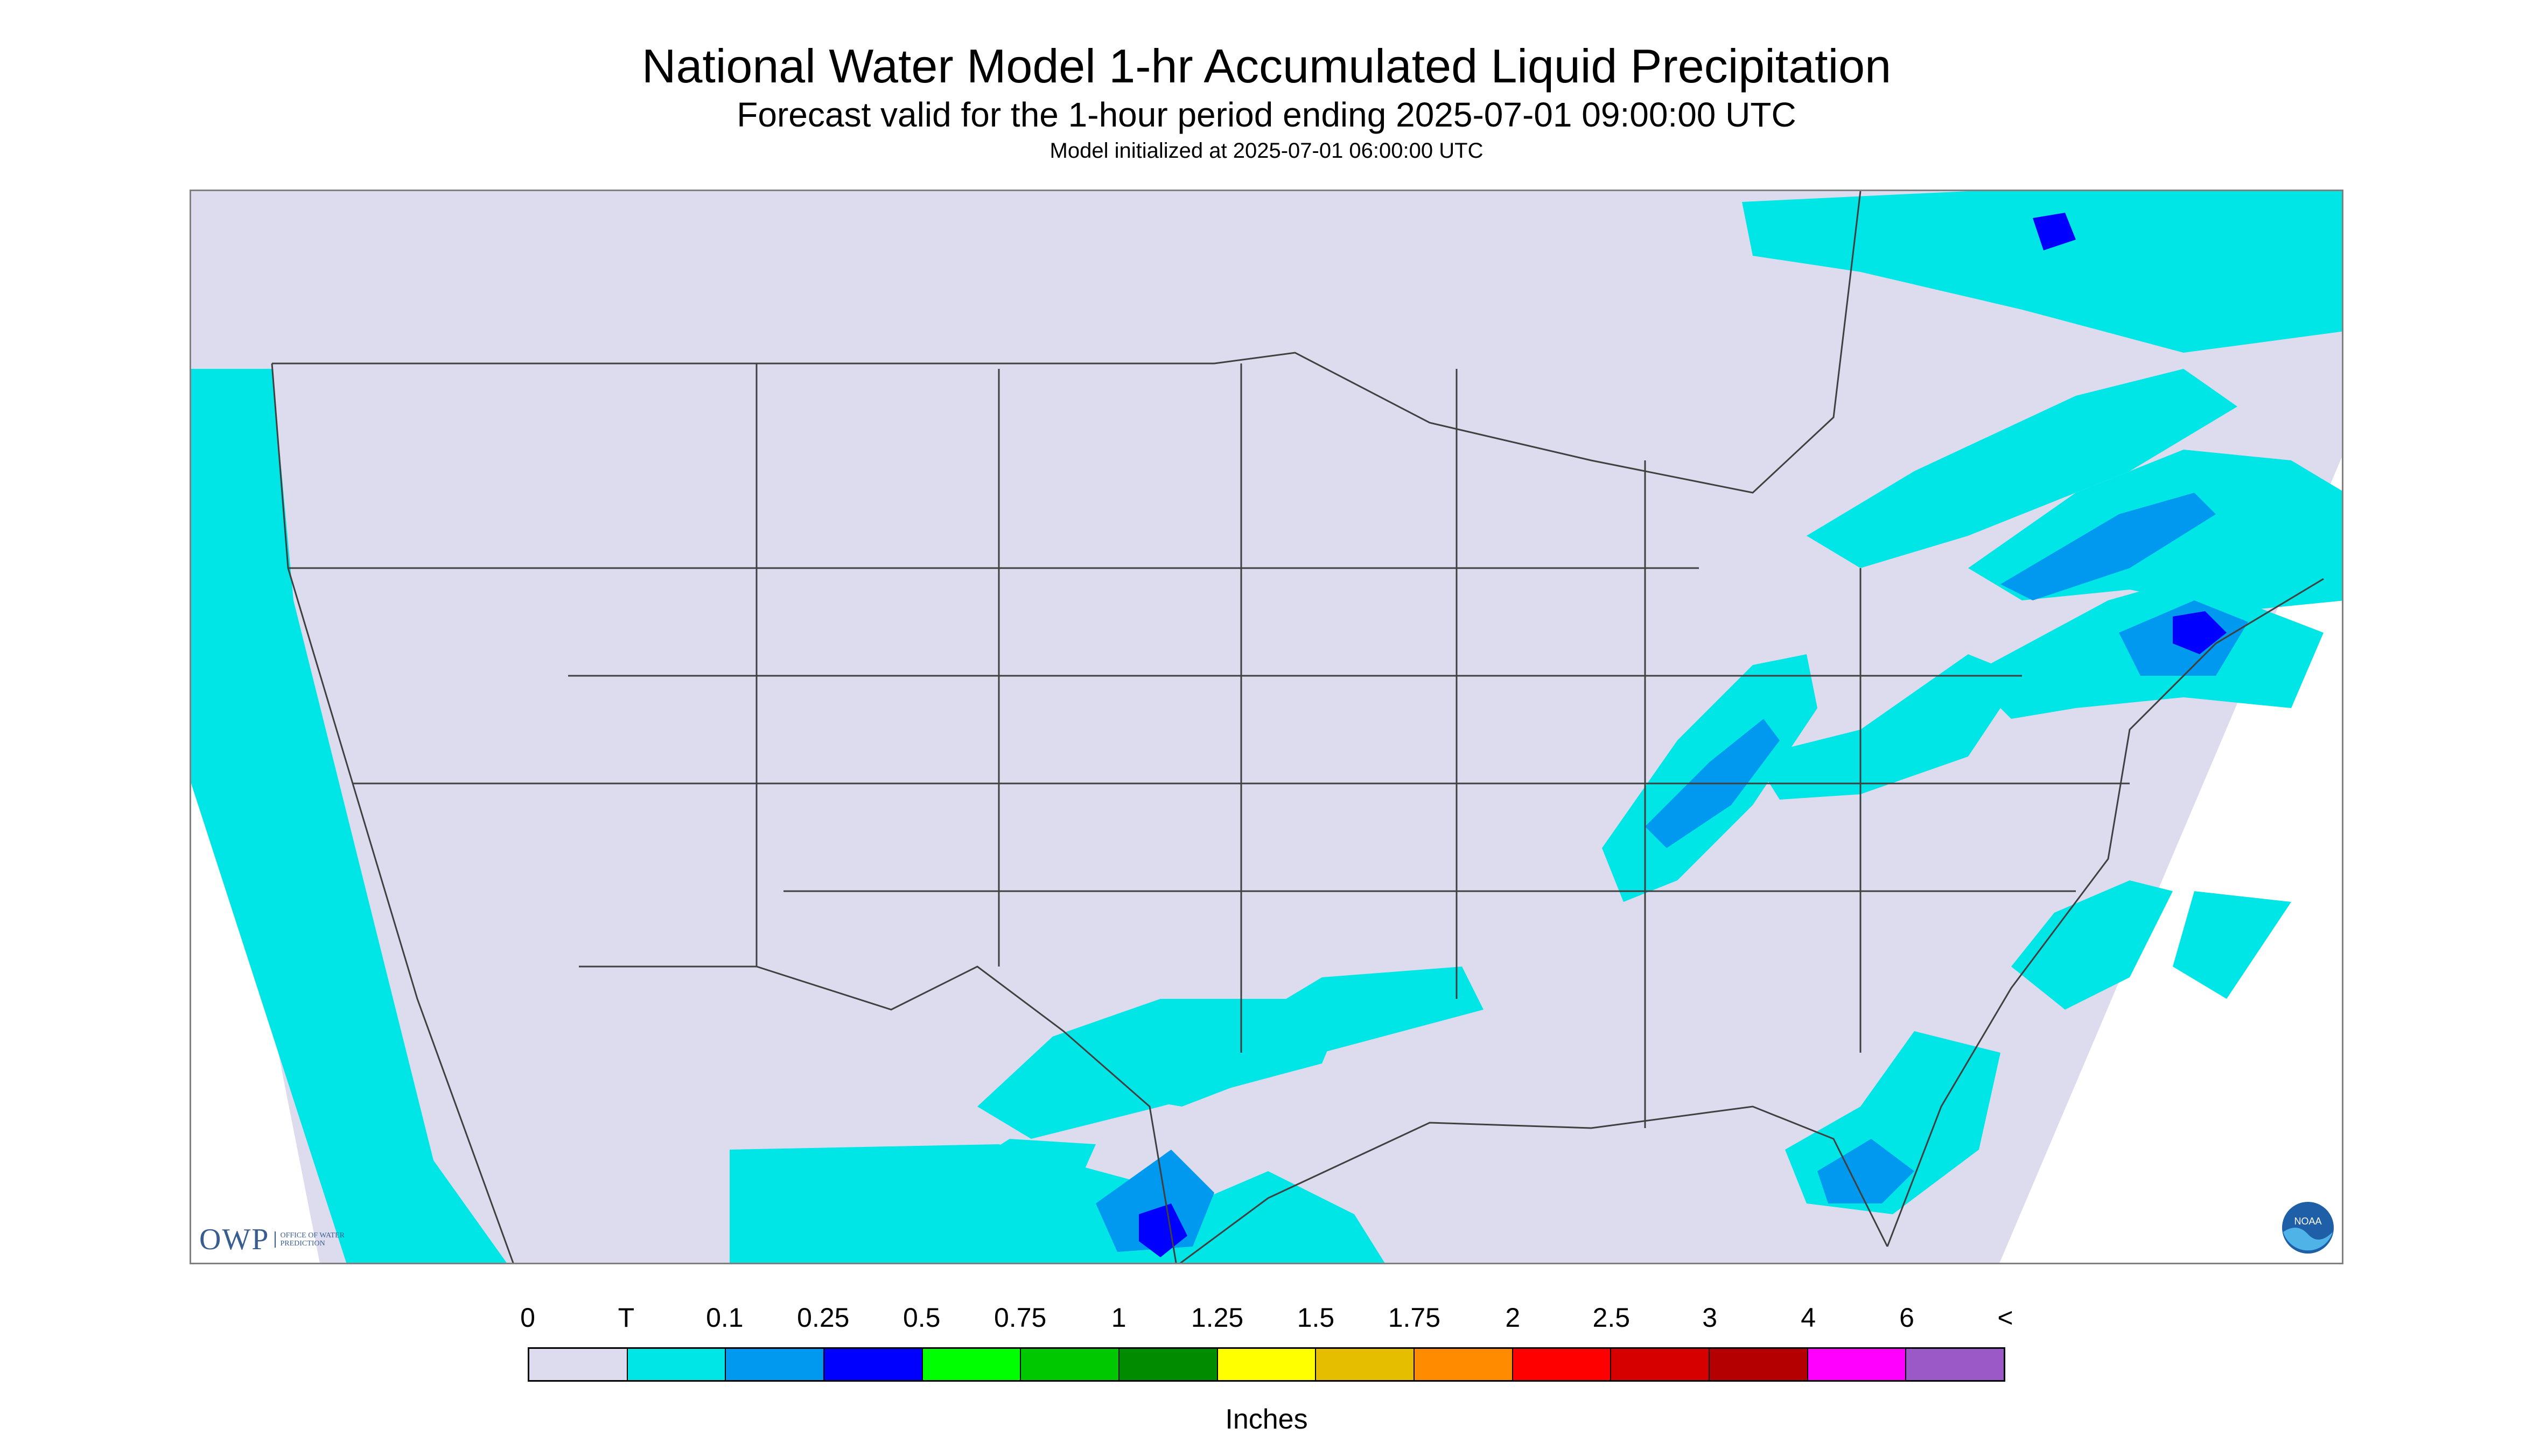 The image size is (2533, 1456). What do you see at coordinates (1289, 1217) in the screenshot?
I see `south-texas-cells` at bounding box center [1289, 1217].